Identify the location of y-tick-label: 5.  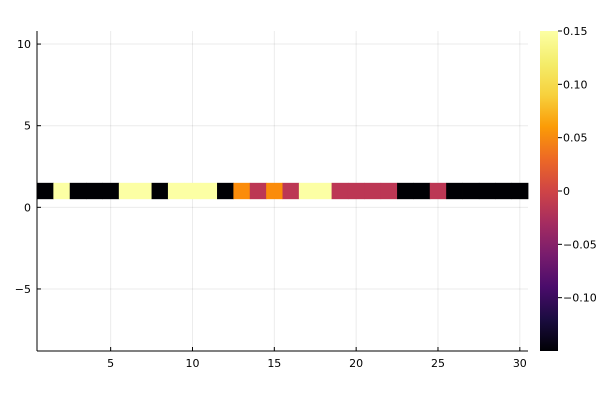
(27, 126).